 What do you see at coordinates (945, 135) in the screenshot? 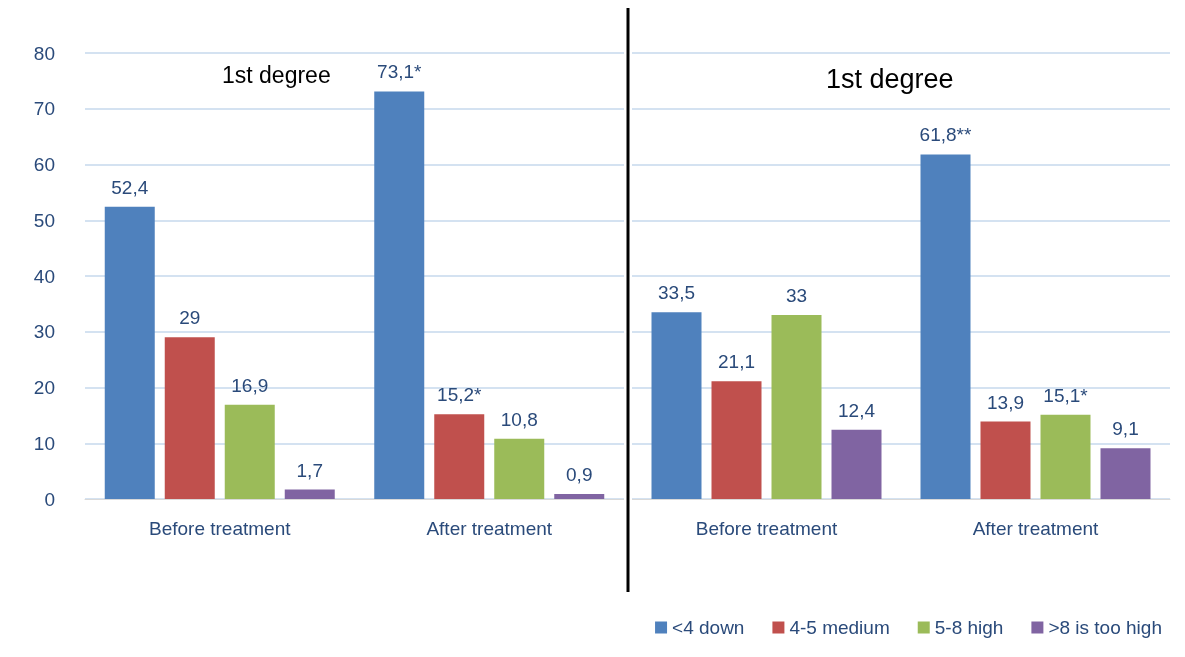
I see `data-label: 61,8**` at bounding box center [945, 135].